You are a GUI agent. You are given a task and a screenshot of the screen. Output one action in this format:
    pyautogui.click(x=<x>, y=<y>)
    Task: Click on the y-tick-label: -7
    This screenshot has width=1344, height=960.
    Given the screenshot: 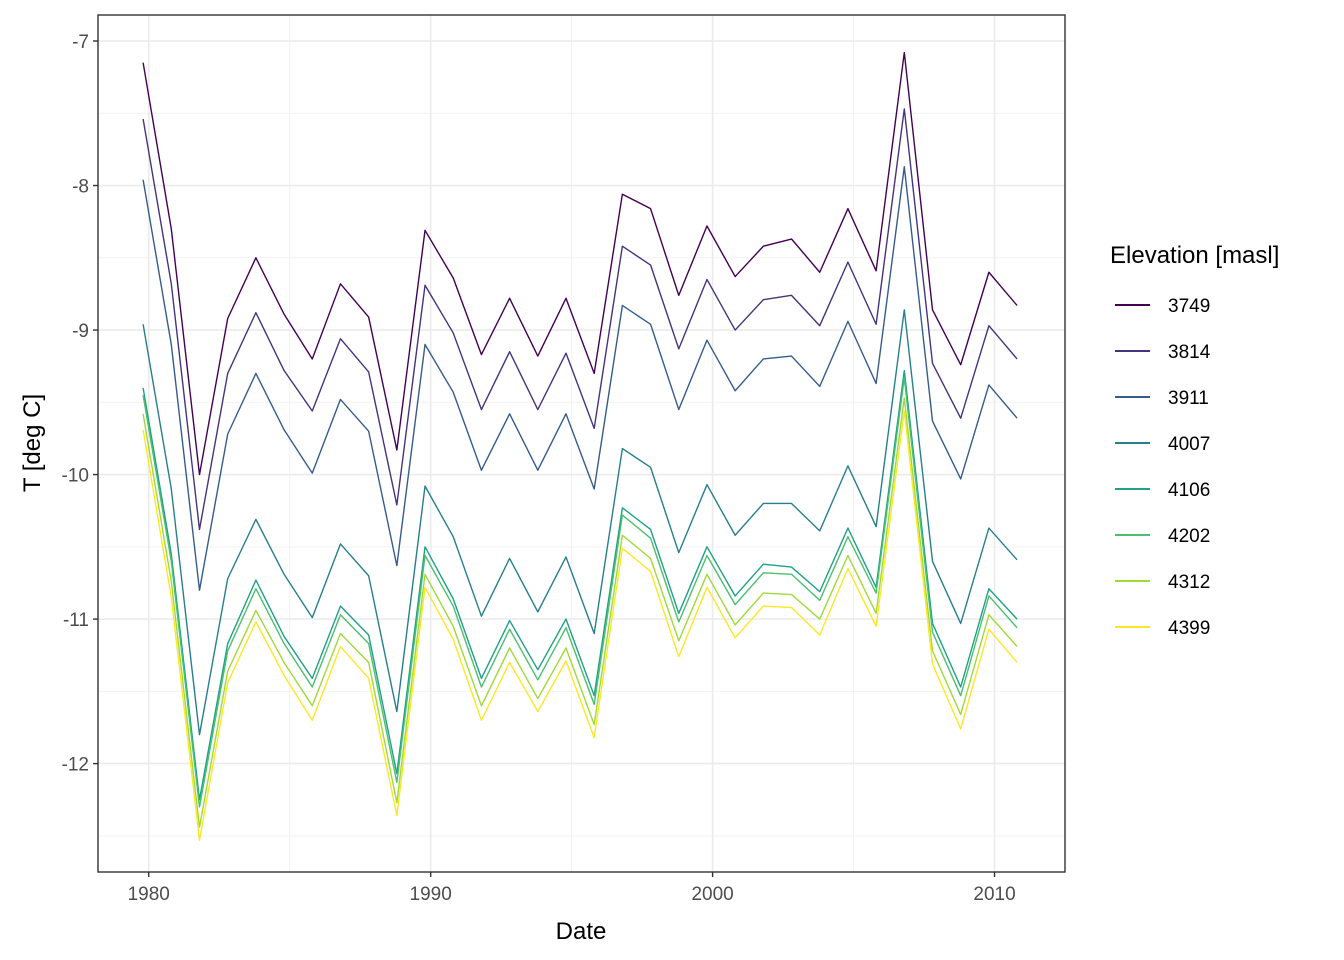 What is the action you would take?
    pyautogui.click(x=80, y=42)
    